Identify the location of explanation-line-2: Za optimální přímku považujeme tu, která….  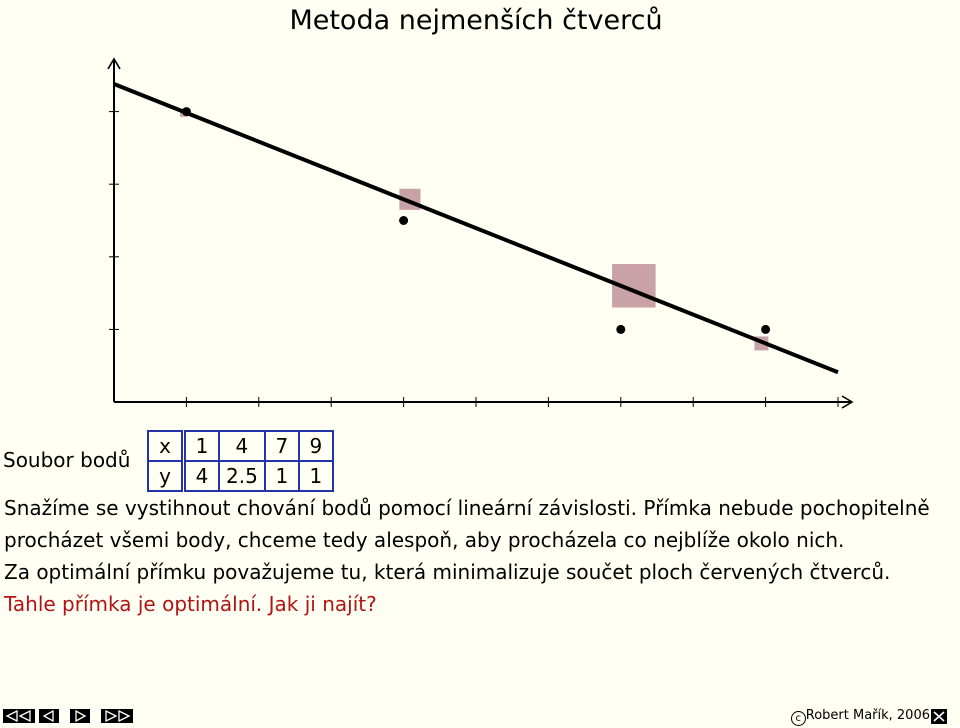
(447, 572).